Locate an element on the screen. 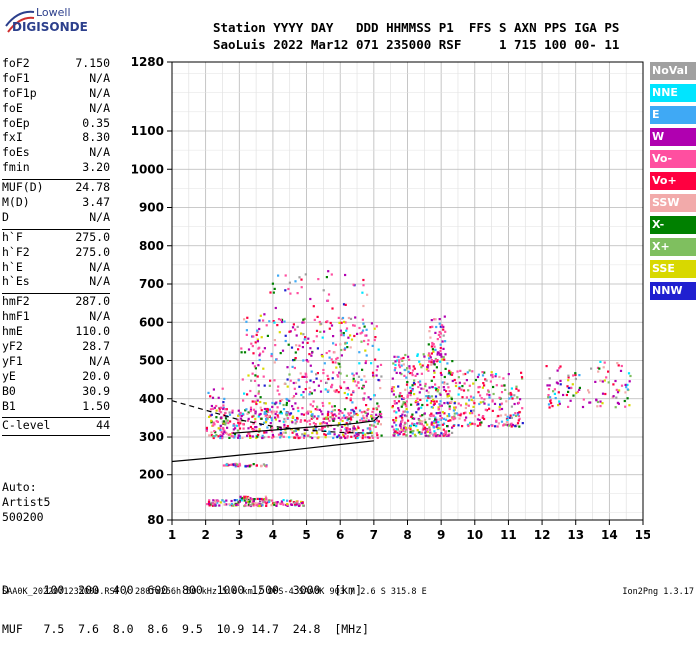  x-tick-label: 3 is located at coordinates (239, 535).